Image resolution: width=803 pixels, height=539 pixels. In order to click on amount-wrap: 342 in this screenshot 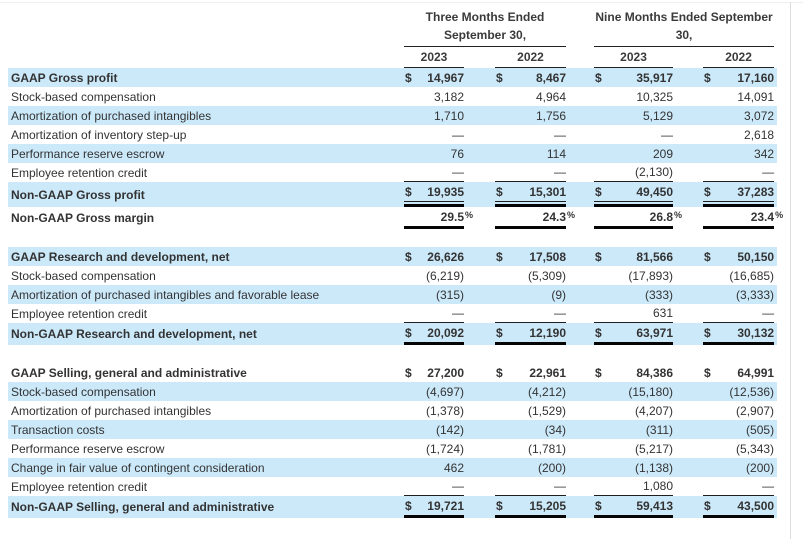, I will do `click(738, 154)`.